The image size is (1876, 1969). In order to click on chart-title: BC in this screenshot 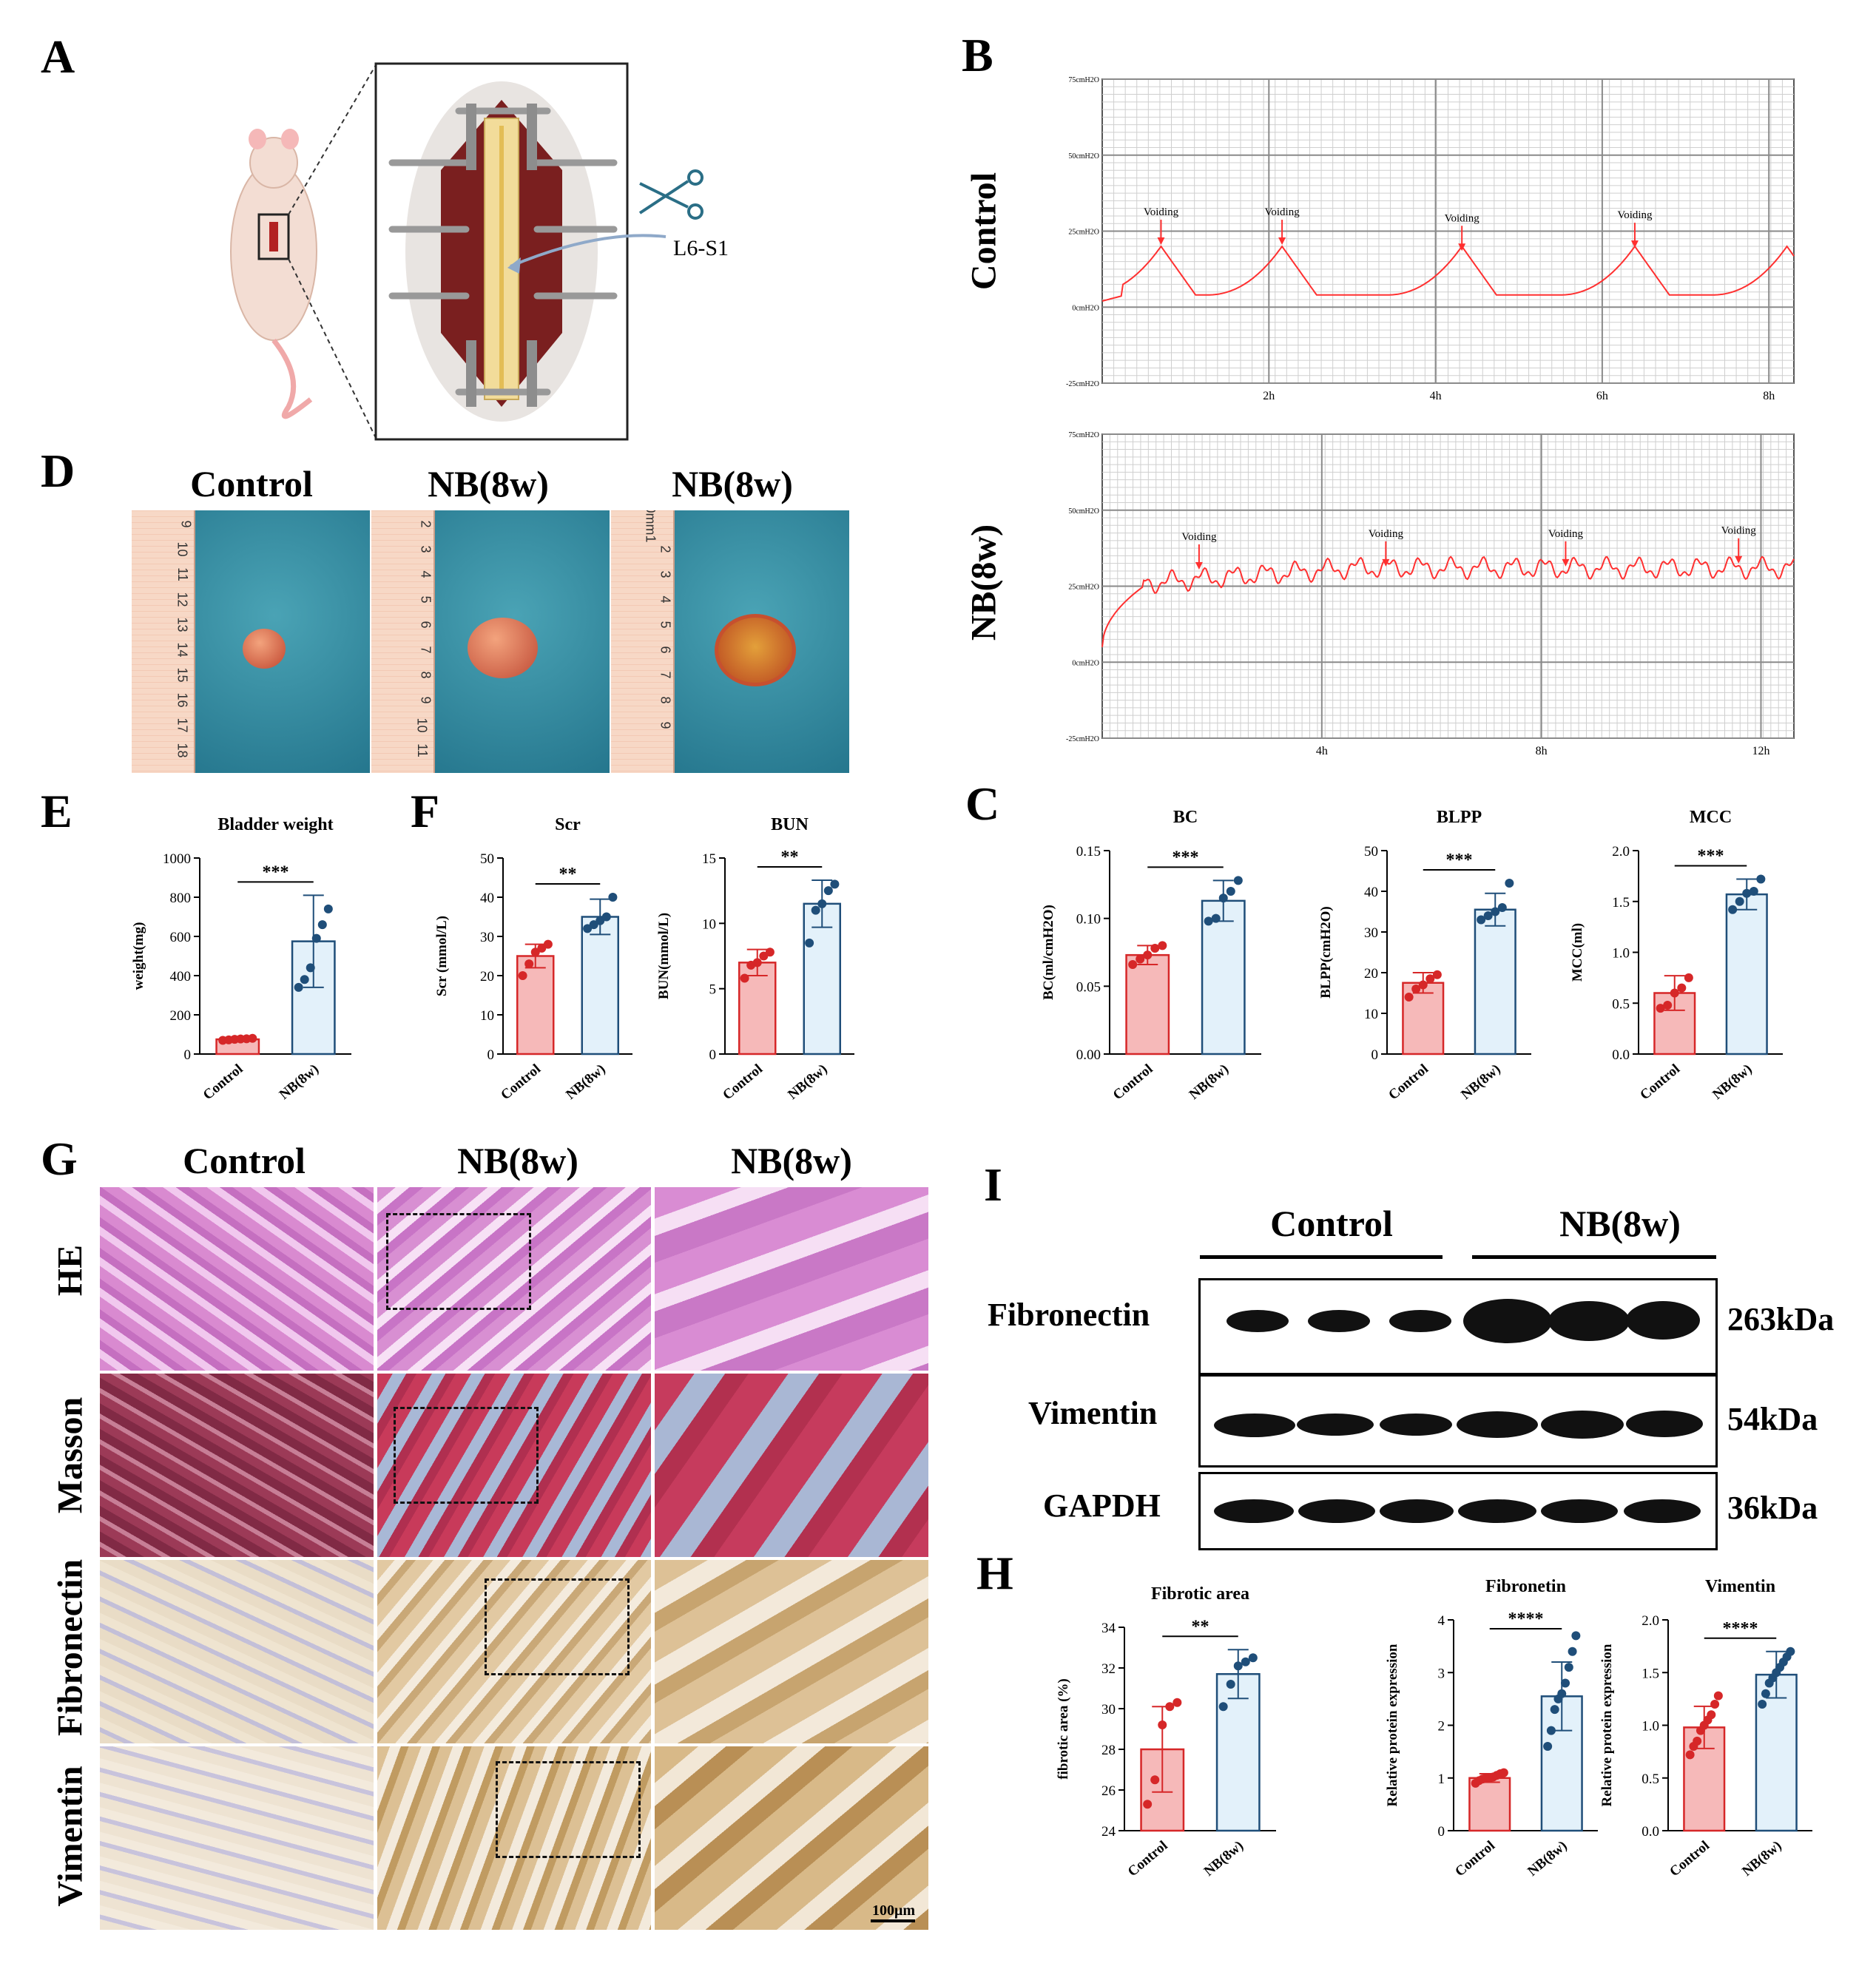, I will do `click(1185, 817)`.